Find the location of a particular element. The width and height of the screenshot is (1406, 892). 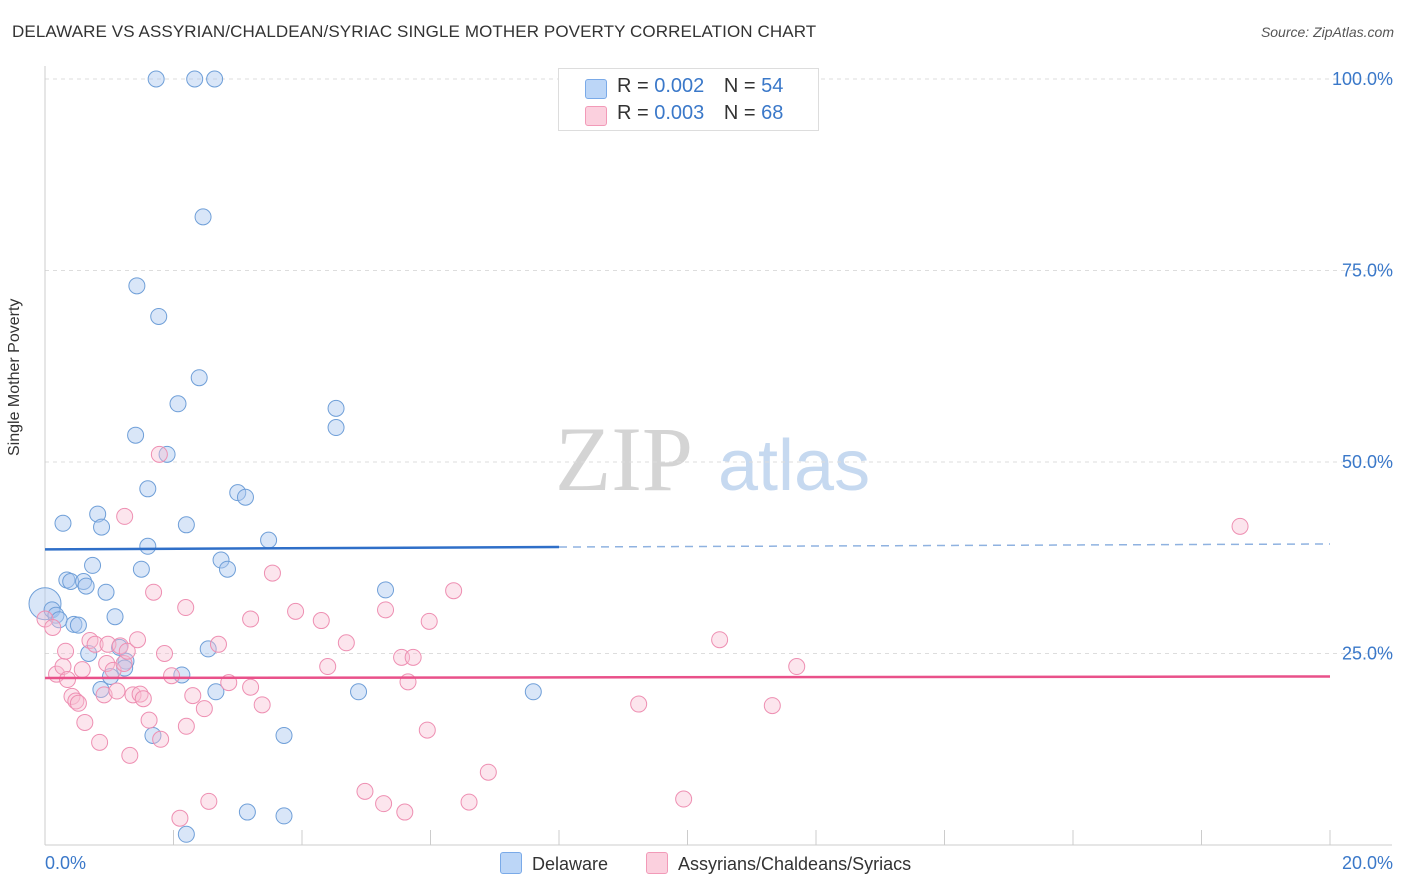

legend-n-value-delaware: 54 is located at coordinates (772, 86).